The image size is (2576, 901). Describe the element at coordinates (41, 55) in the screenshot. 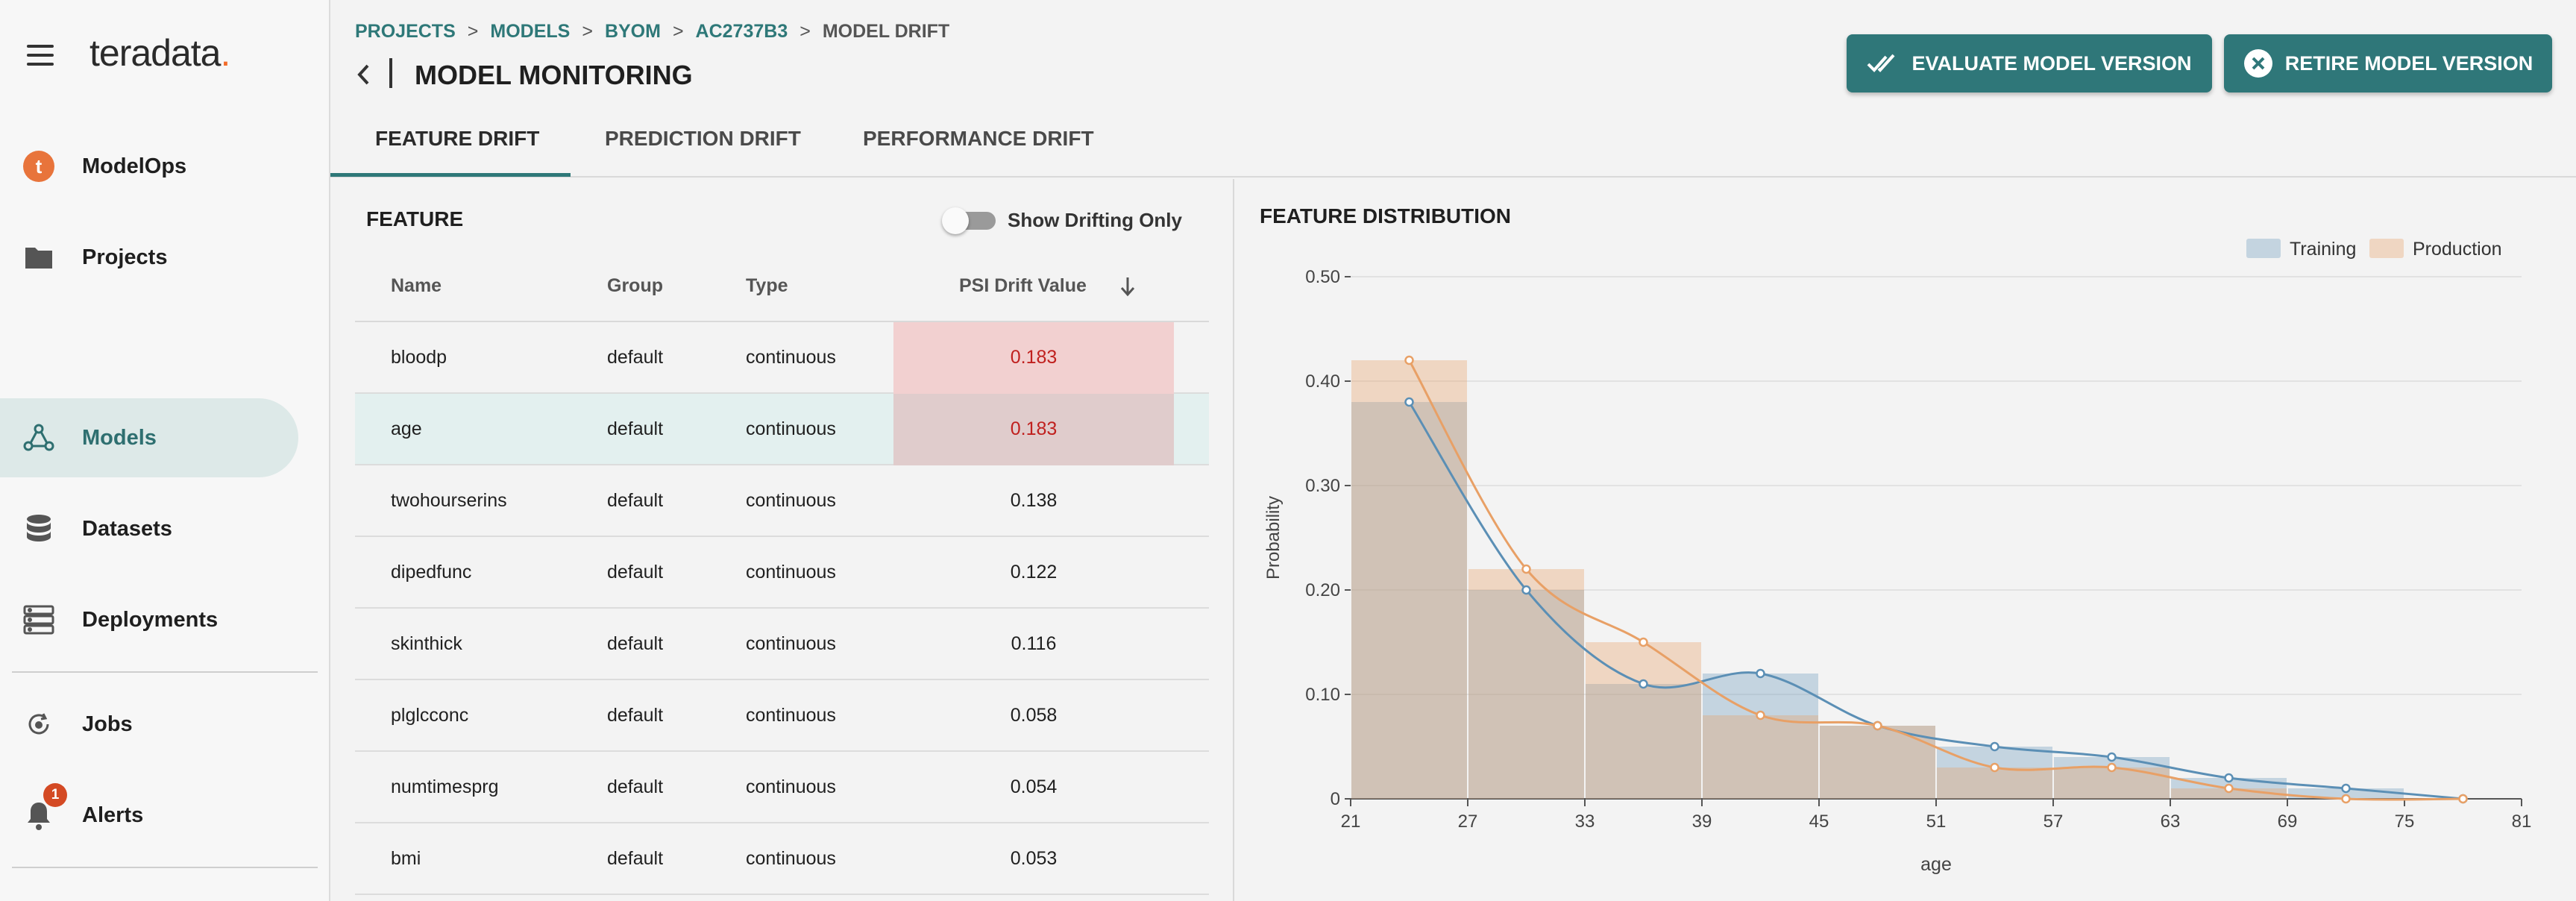

I see `menu-icon` at that location.